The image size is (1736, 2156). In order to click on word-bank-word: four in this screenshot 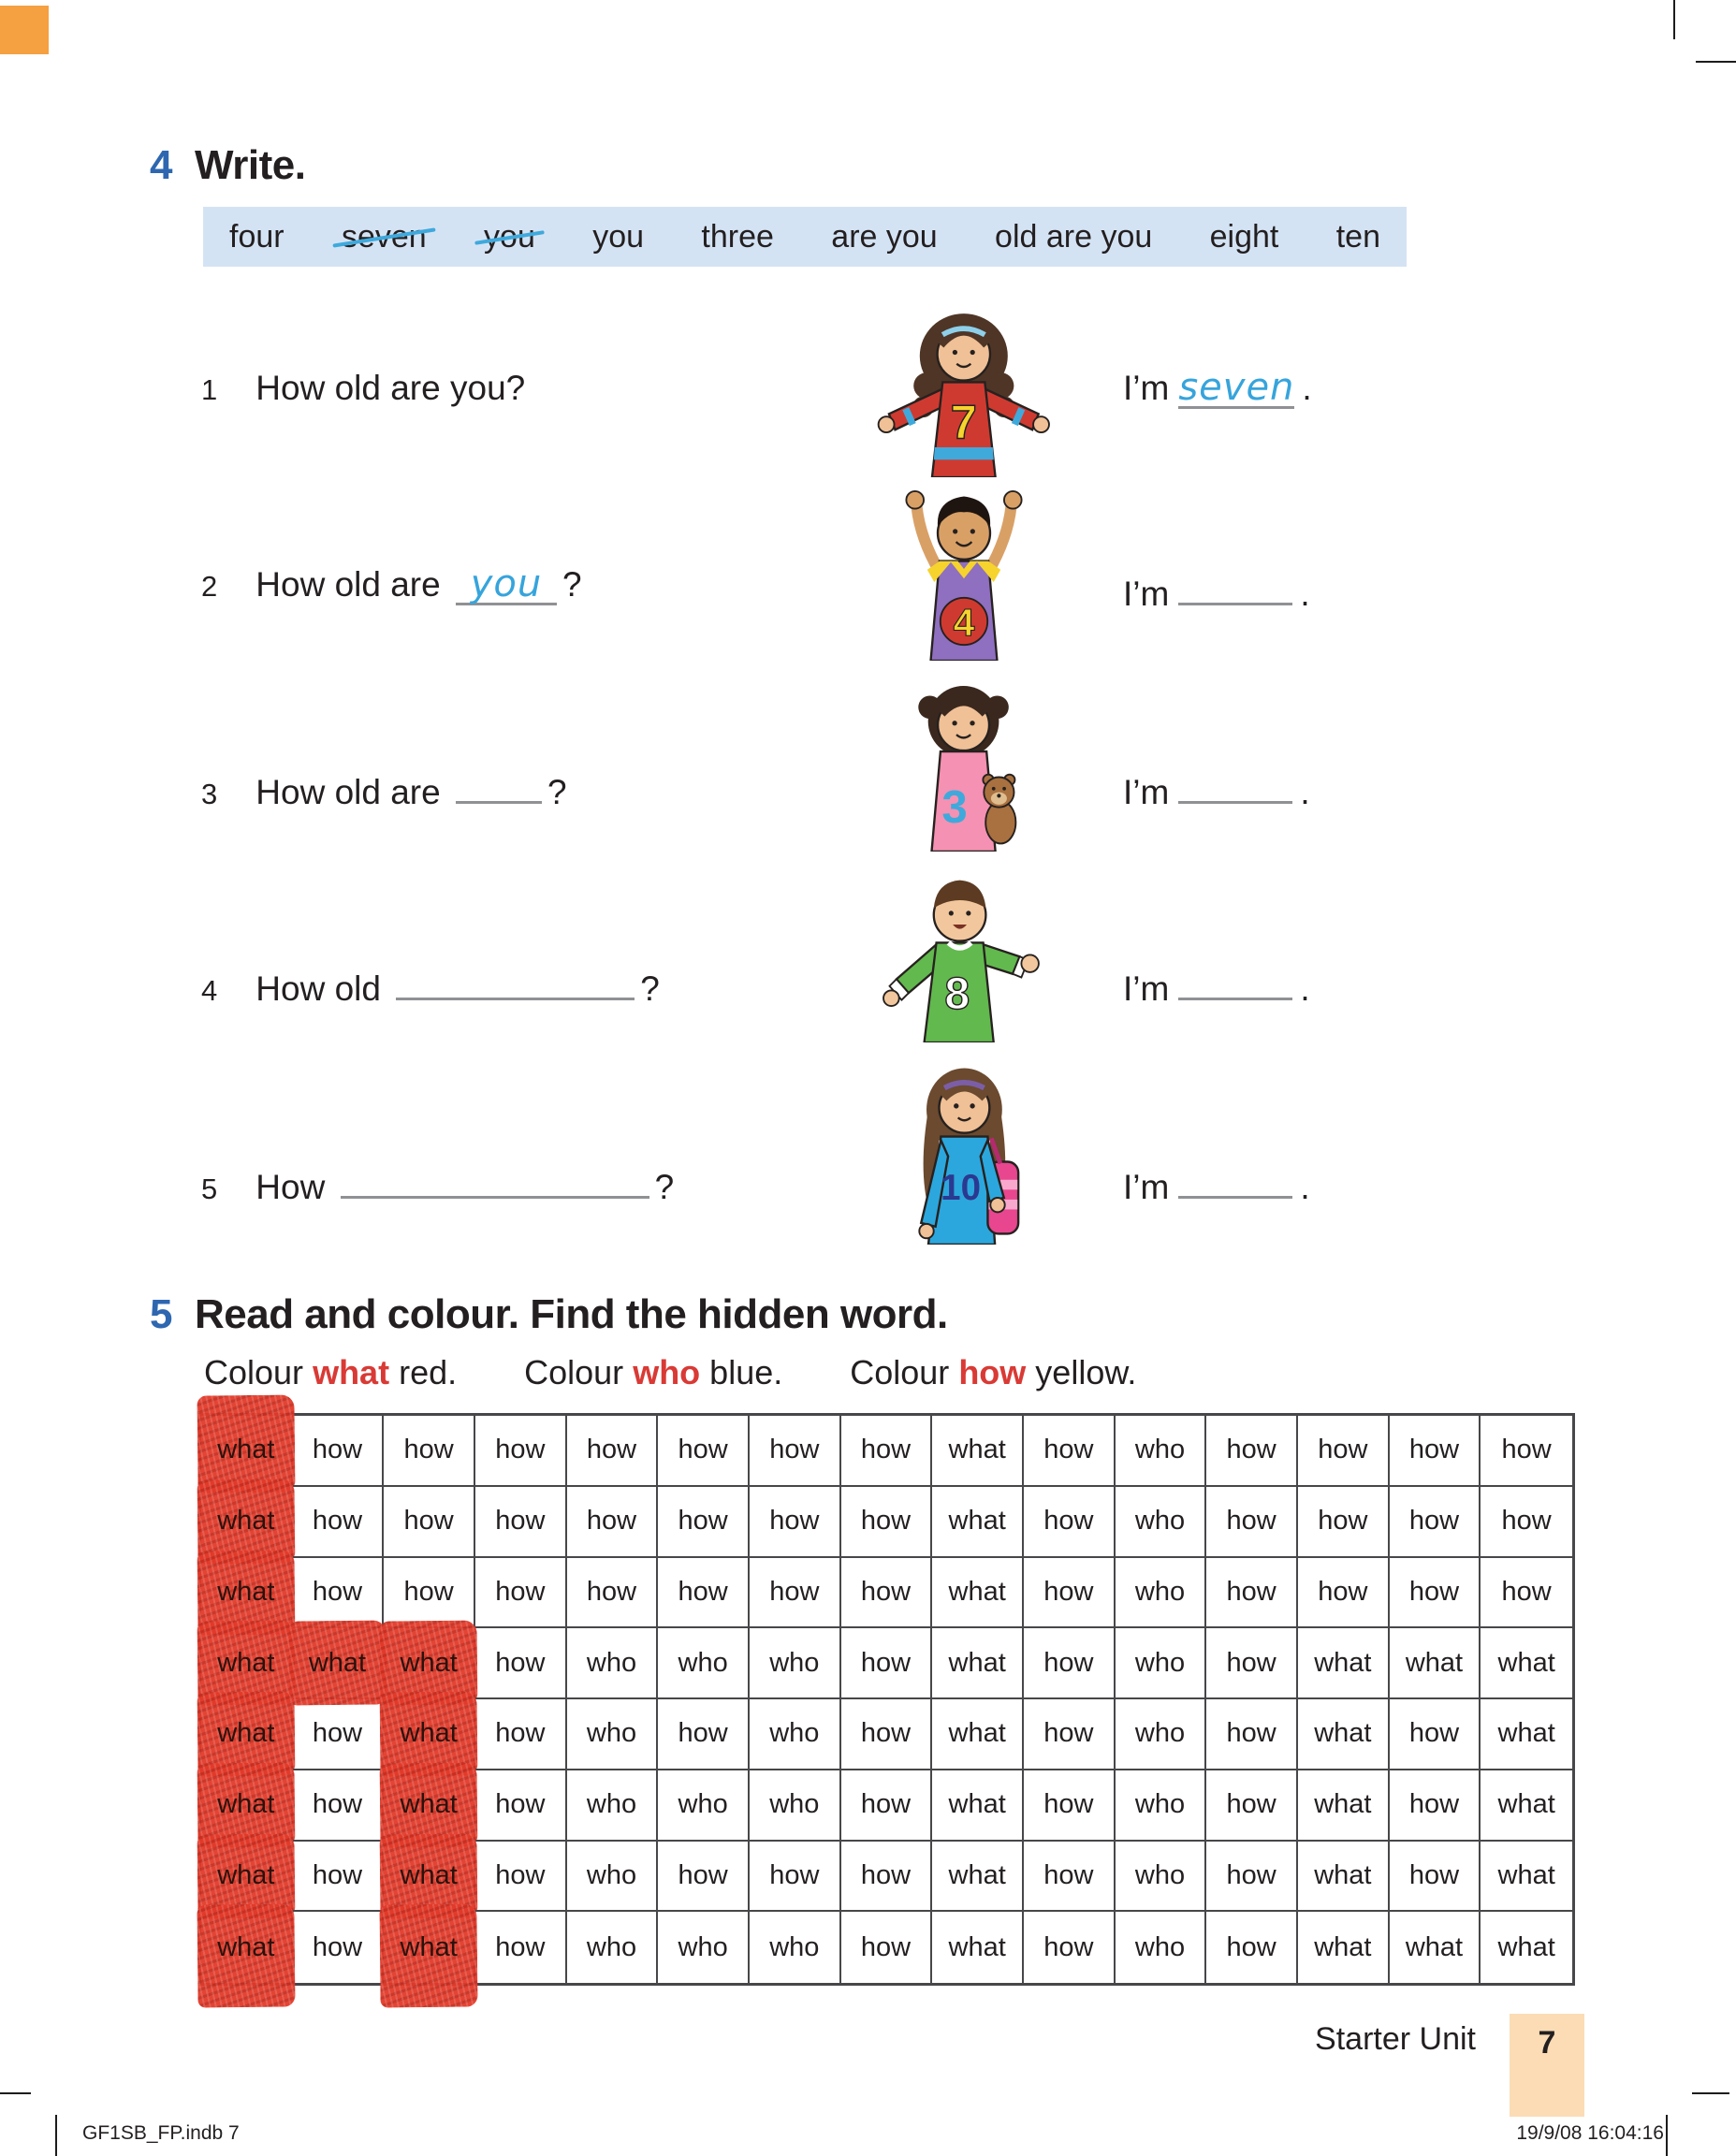, I will do `click(257, 236)`.